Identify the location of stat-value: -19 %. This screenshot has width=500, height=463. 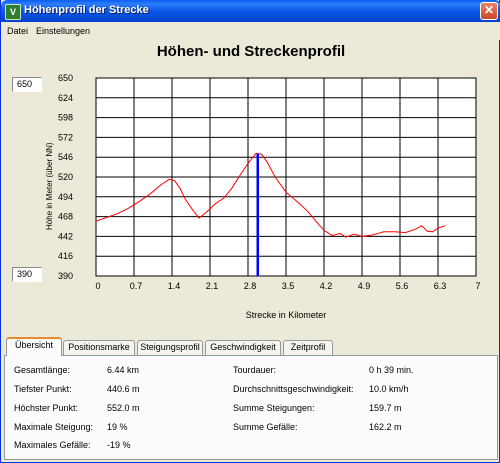
(119, 445).